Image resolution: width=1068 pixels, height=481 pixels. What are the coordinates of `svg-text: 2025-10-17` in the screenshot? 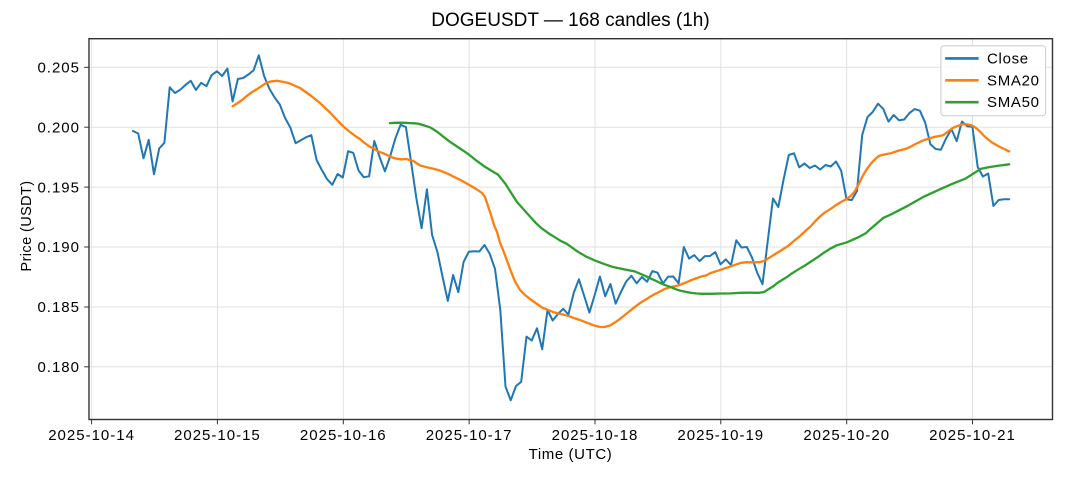 It's located at (469, 435).